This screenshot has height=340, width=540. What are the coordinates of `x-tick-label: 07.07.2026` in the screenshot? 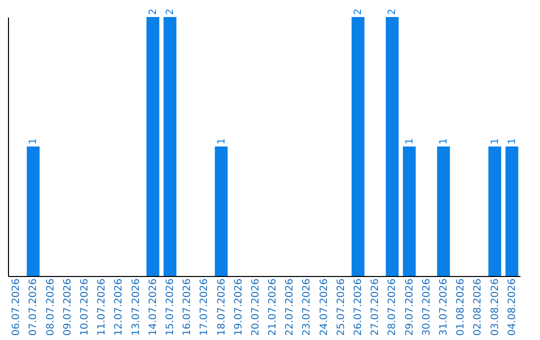 It's located at (34, 307).